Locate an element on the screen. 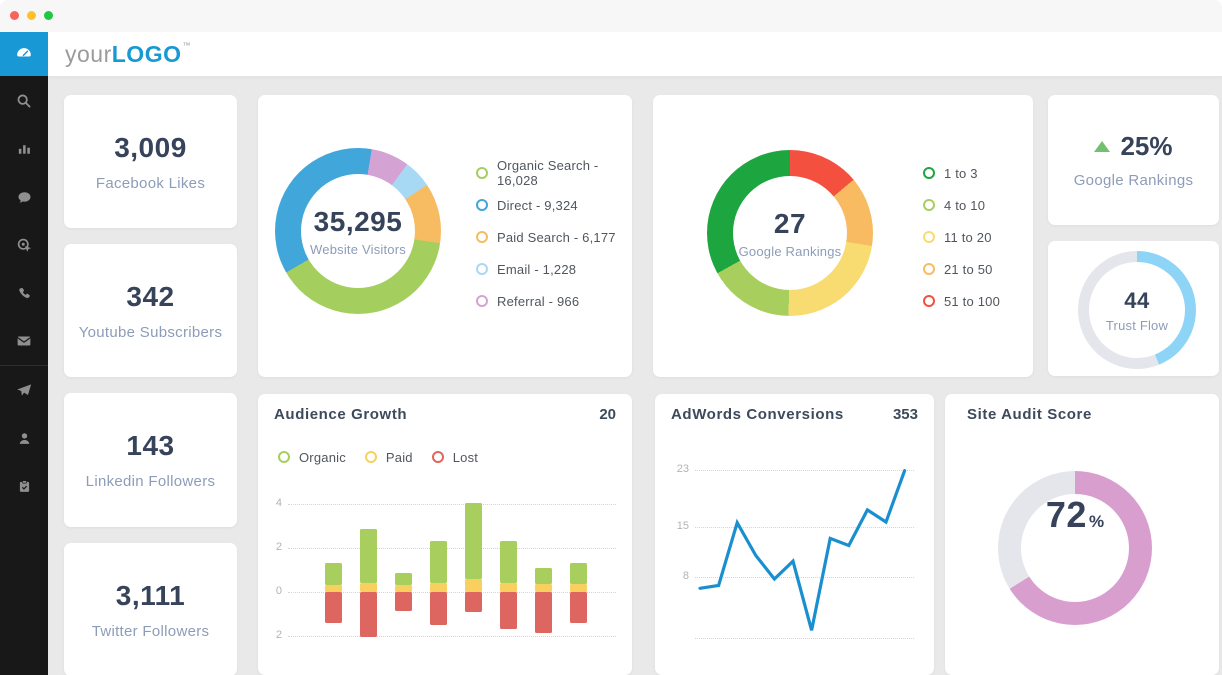 Image resolution: width=1222 pixels, height=675 pixels. trust-flow-gauge: 44 Trust Flow is located at coordinates (1137, 310).